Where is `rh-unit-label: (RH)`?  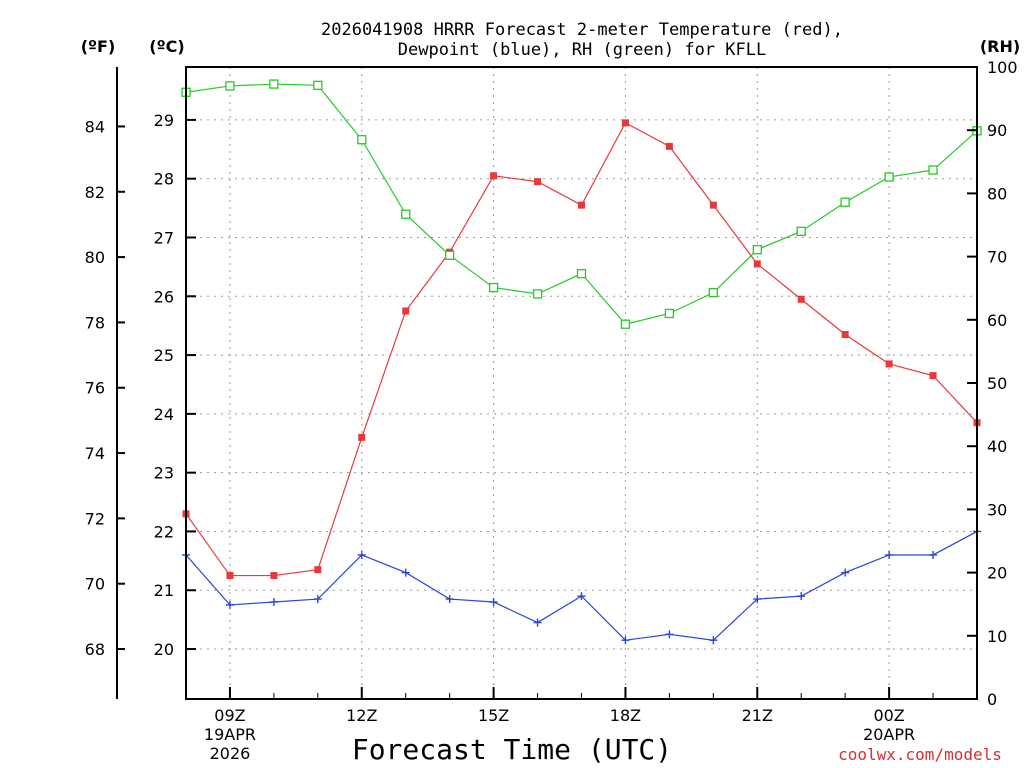
rh-unit-label: (RH) is located at coordinates (1000, 46).